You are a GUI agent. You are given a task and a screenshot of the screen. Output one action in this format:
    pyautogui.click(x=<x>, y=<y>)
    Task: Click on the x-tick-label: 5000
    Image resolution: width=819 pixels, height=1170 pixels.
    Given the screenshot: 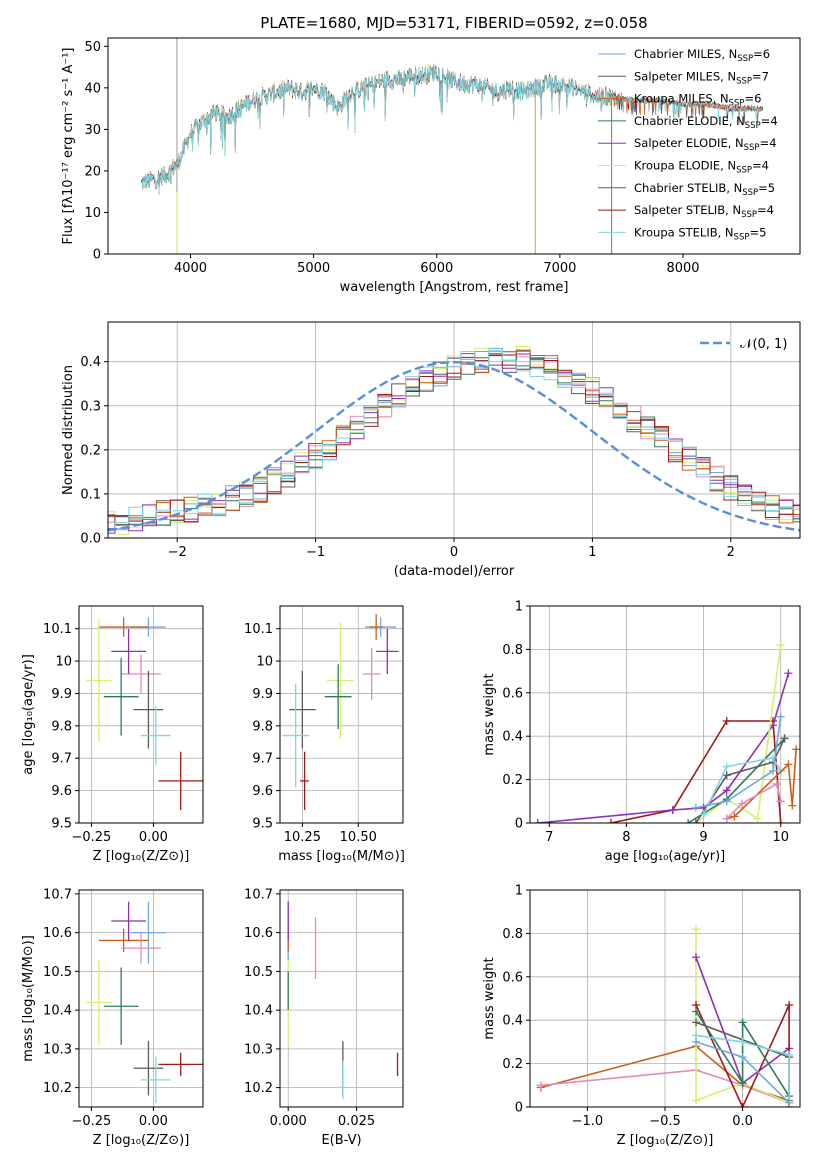 What is the action you would take?
    pyautogui.click(x=313, y=268)
    